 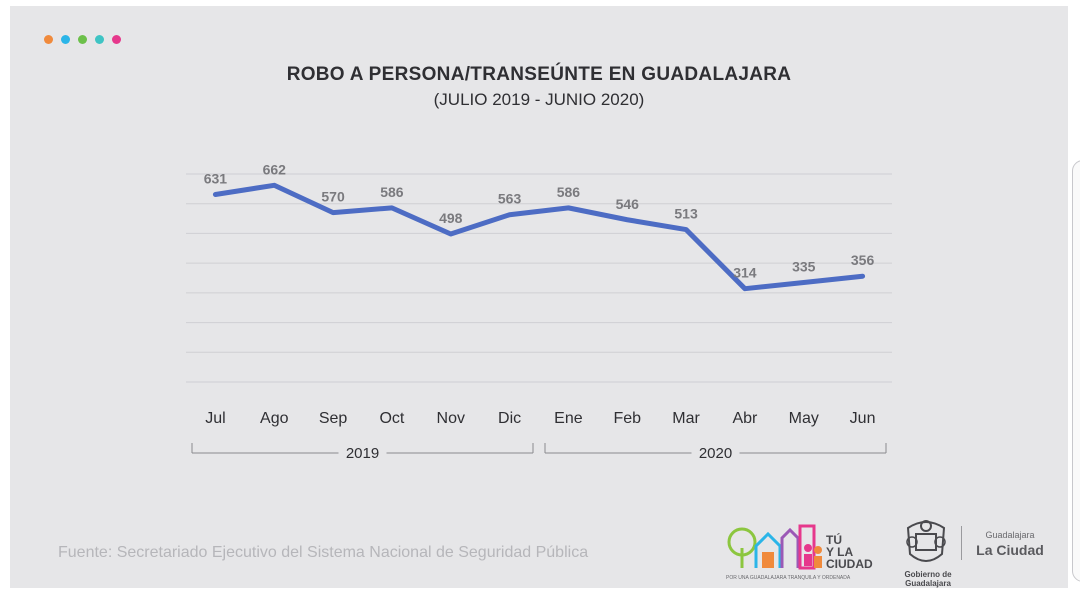 What do you see at coordinates (926, 541) in the screenshot?
I see `seal-icon` at bounding box center [926, 541].